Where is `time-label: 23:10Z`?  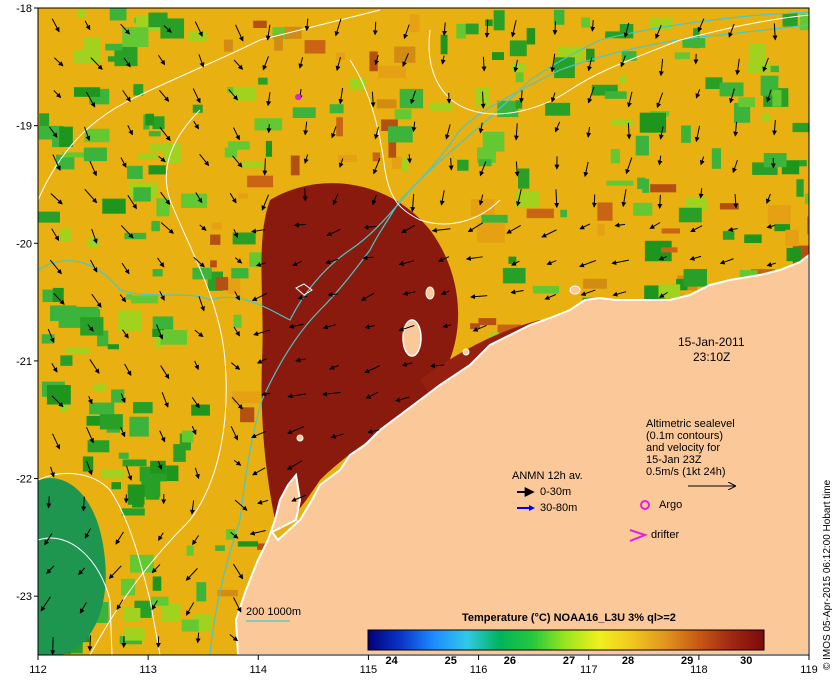 time-label: 23:10Z is located at coordinates (712, 357).